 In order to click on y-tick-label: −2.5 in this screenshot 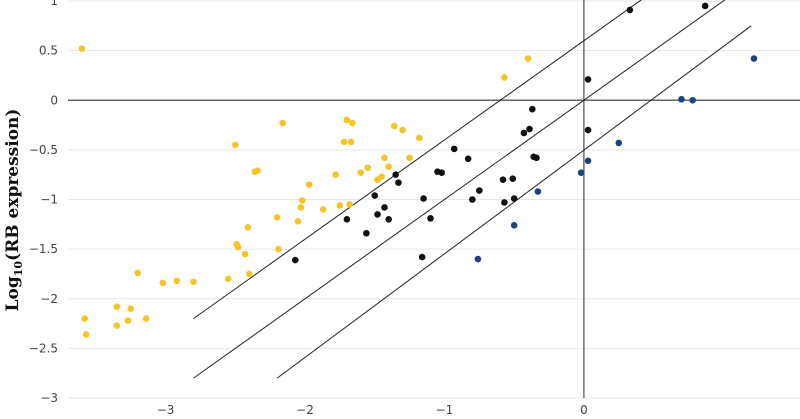, I will do `click(43, 348)`.